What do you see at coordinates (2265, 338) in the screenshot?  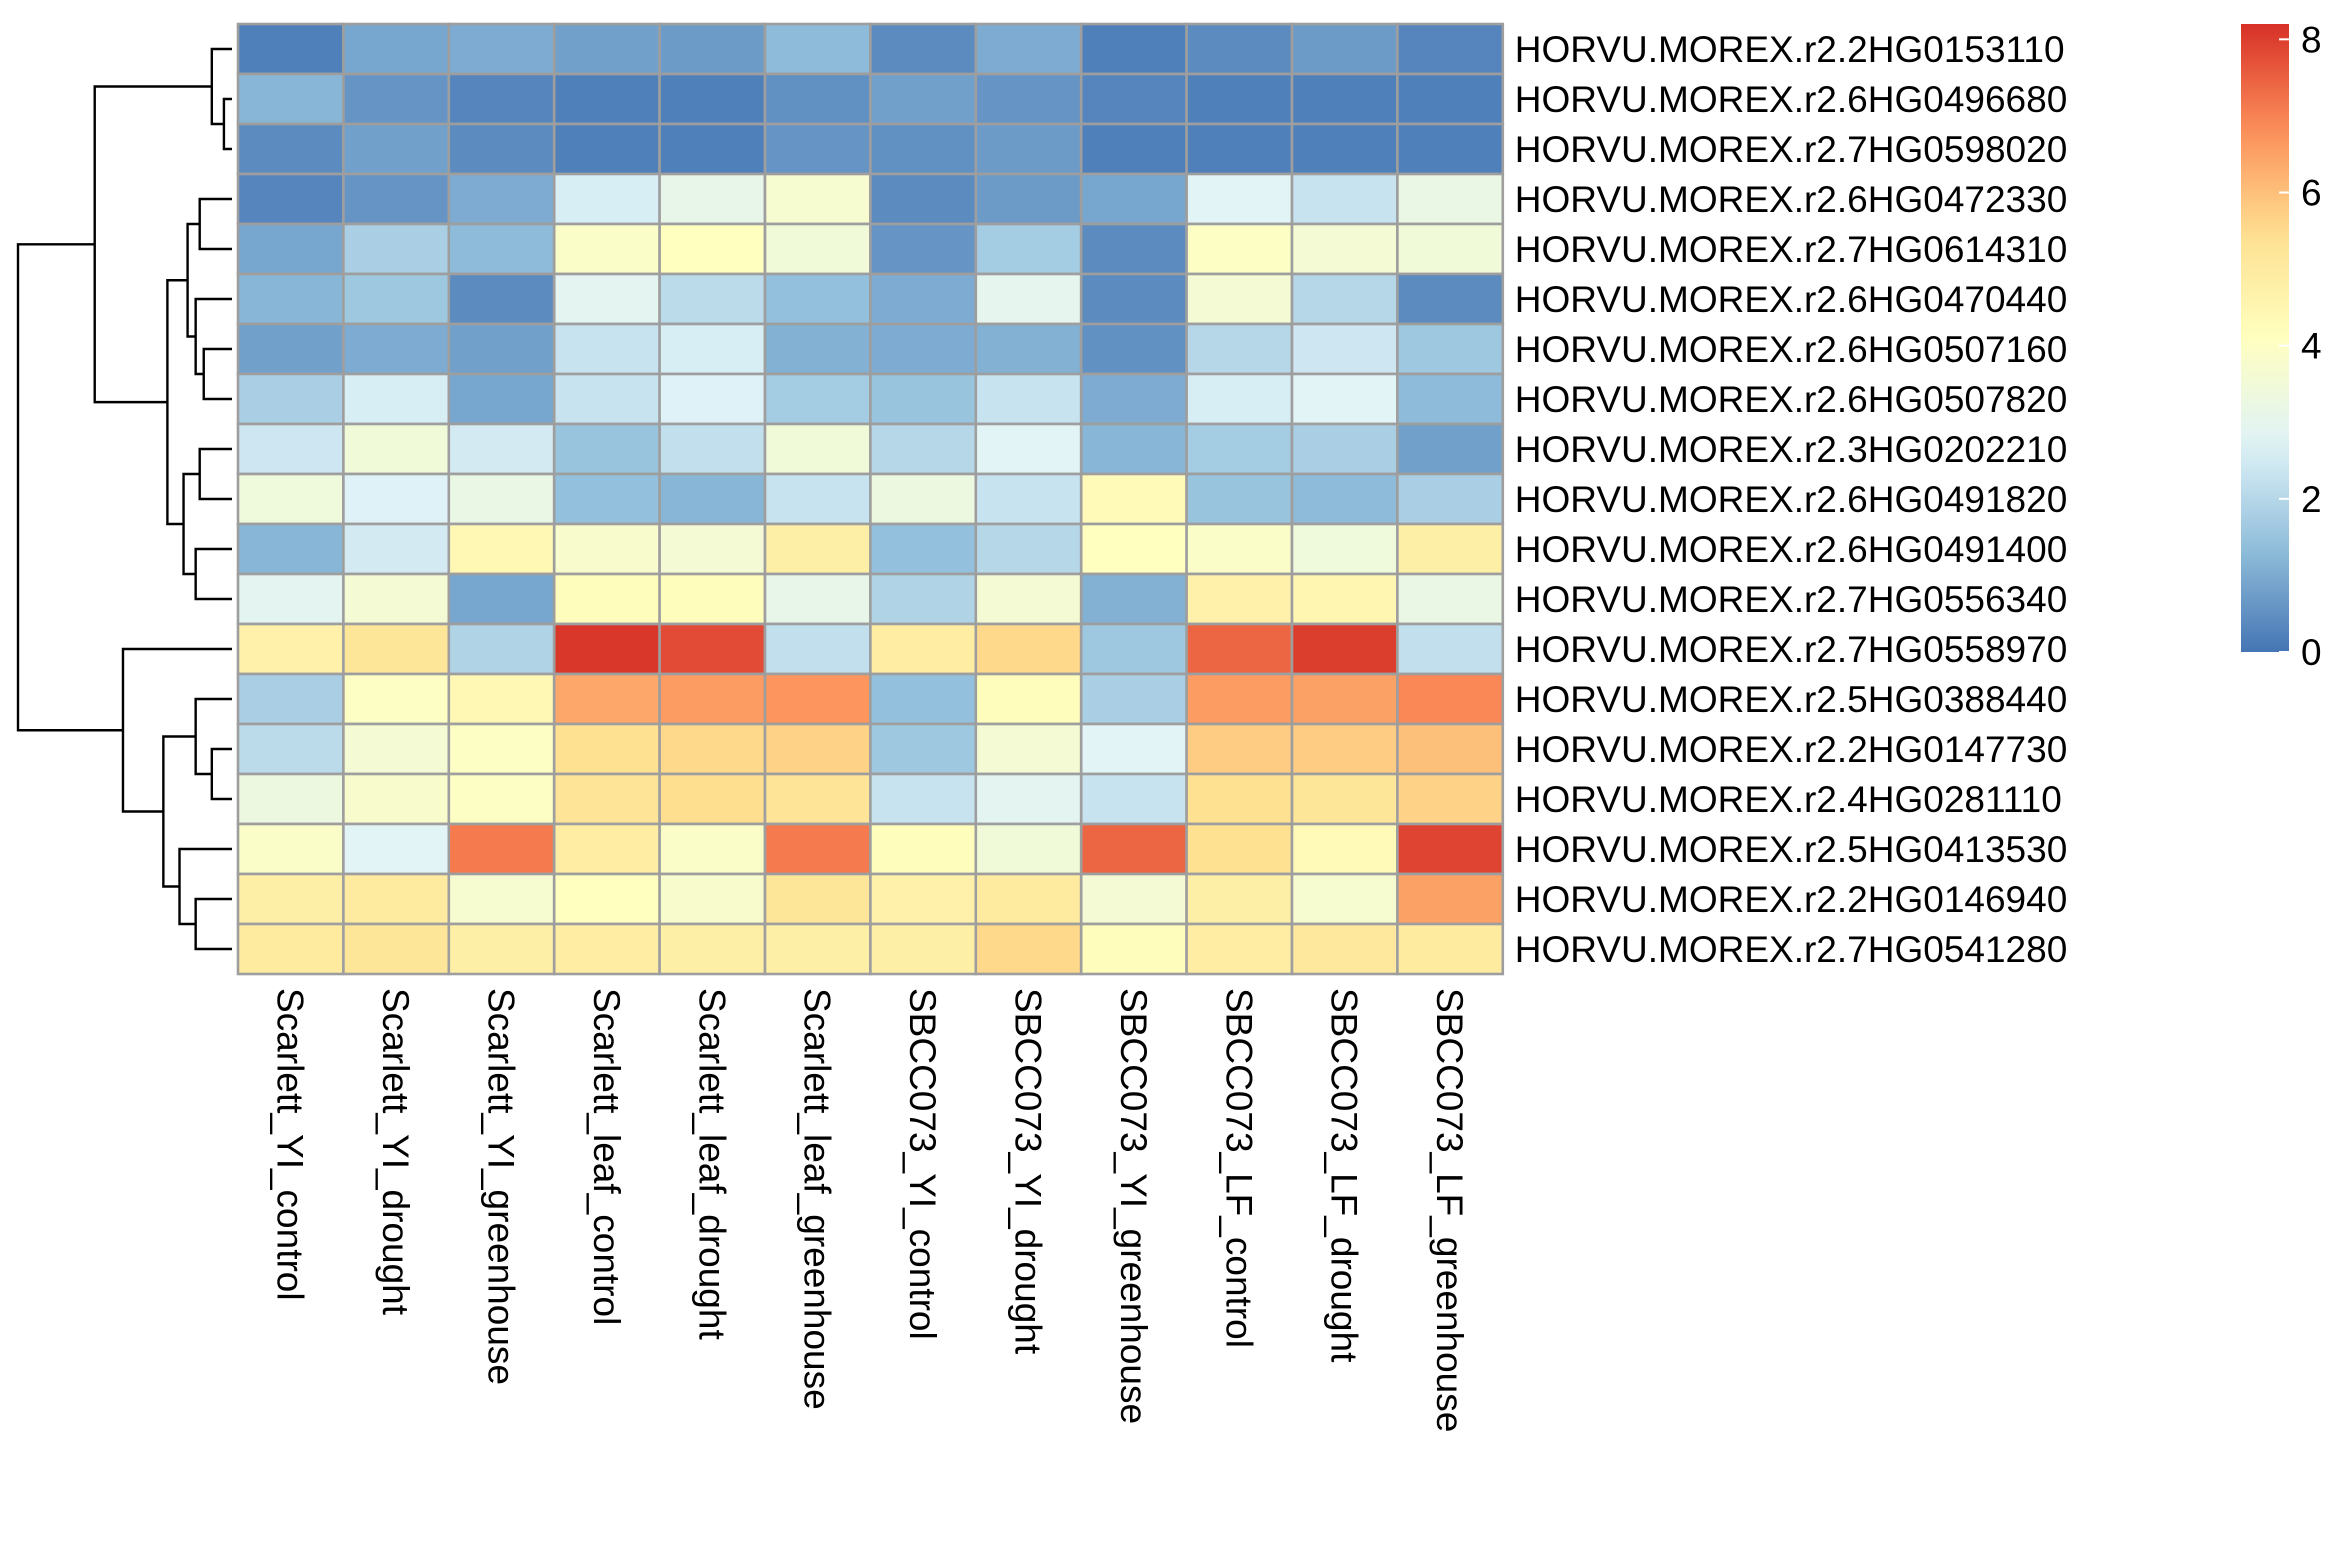 I see `color-legend-bar` at bounding box center [2265, 338].